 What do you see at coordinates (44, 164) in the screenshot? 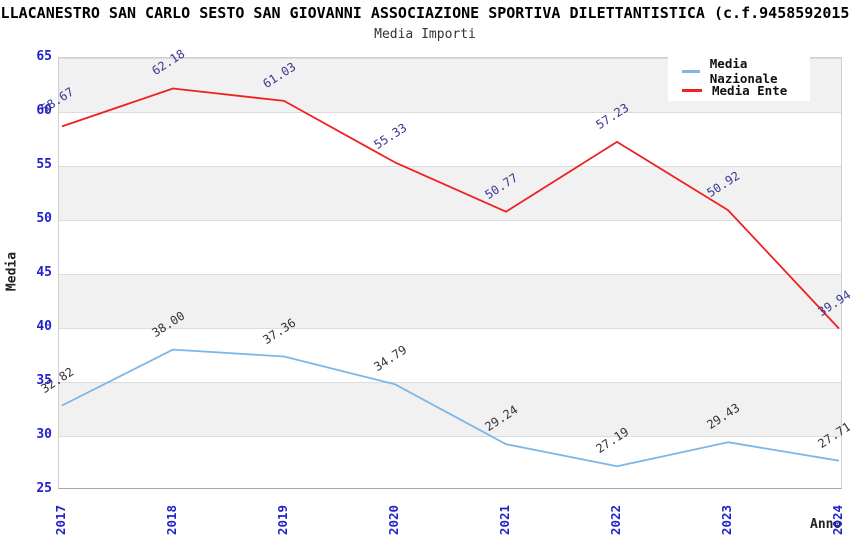
I see `y-tick-label: 55` at bounding box center [44, 164].